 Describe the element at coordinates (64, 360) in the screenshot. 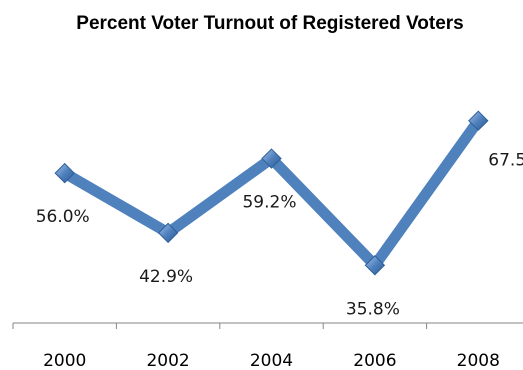

I see `x-tick-label: 2000` at that location.